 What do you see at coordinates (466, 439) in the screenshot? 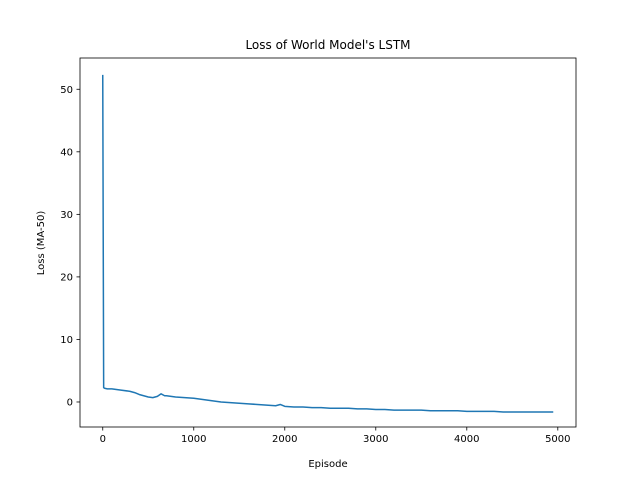
I see `x-tick-label: 4000` at bounding box center [466, 439].